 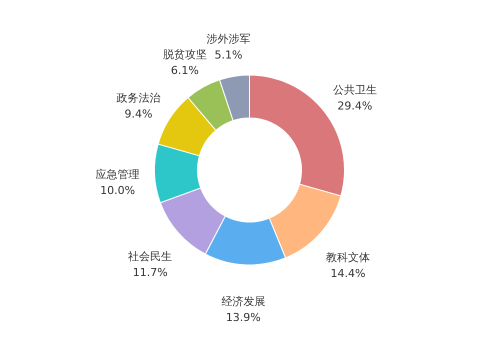 I want to click on data-label: 5.1%, so click(x=228, y=55).